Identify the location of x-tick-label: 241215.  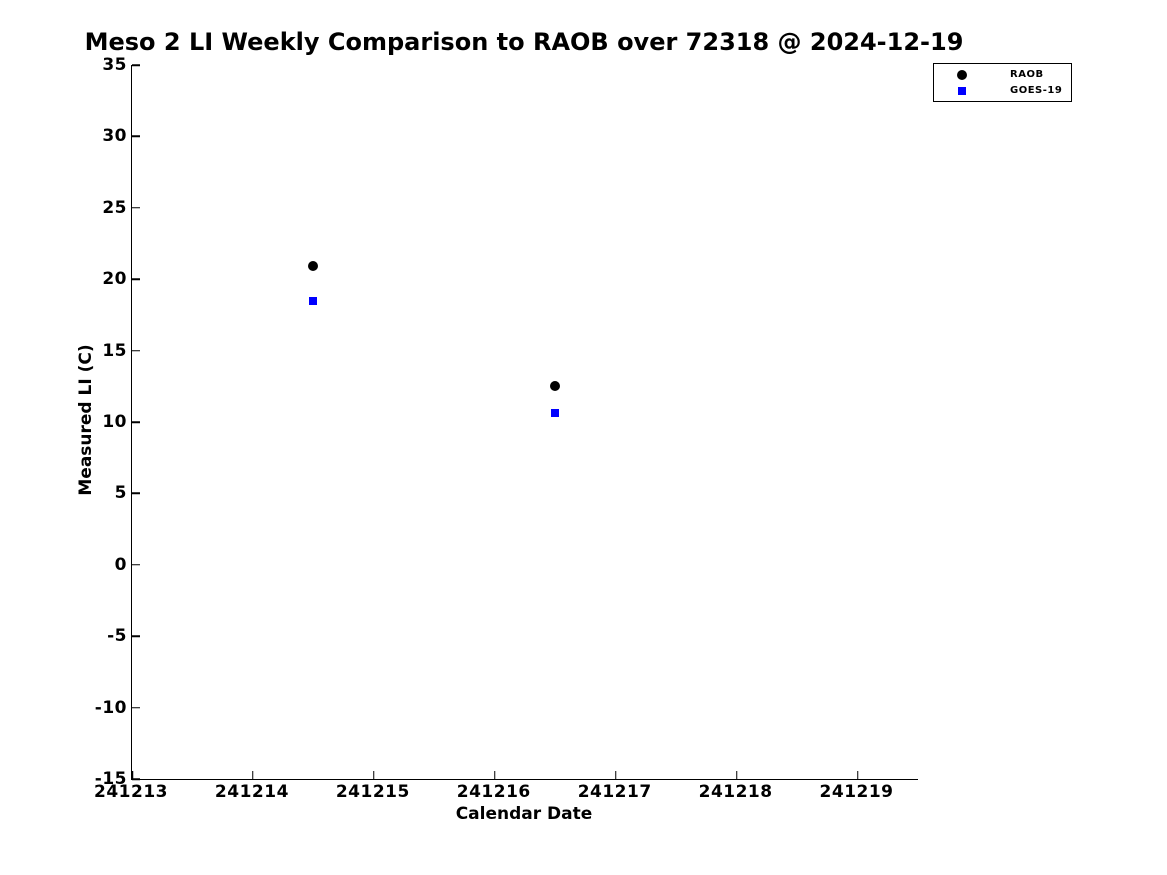
(372, 792).